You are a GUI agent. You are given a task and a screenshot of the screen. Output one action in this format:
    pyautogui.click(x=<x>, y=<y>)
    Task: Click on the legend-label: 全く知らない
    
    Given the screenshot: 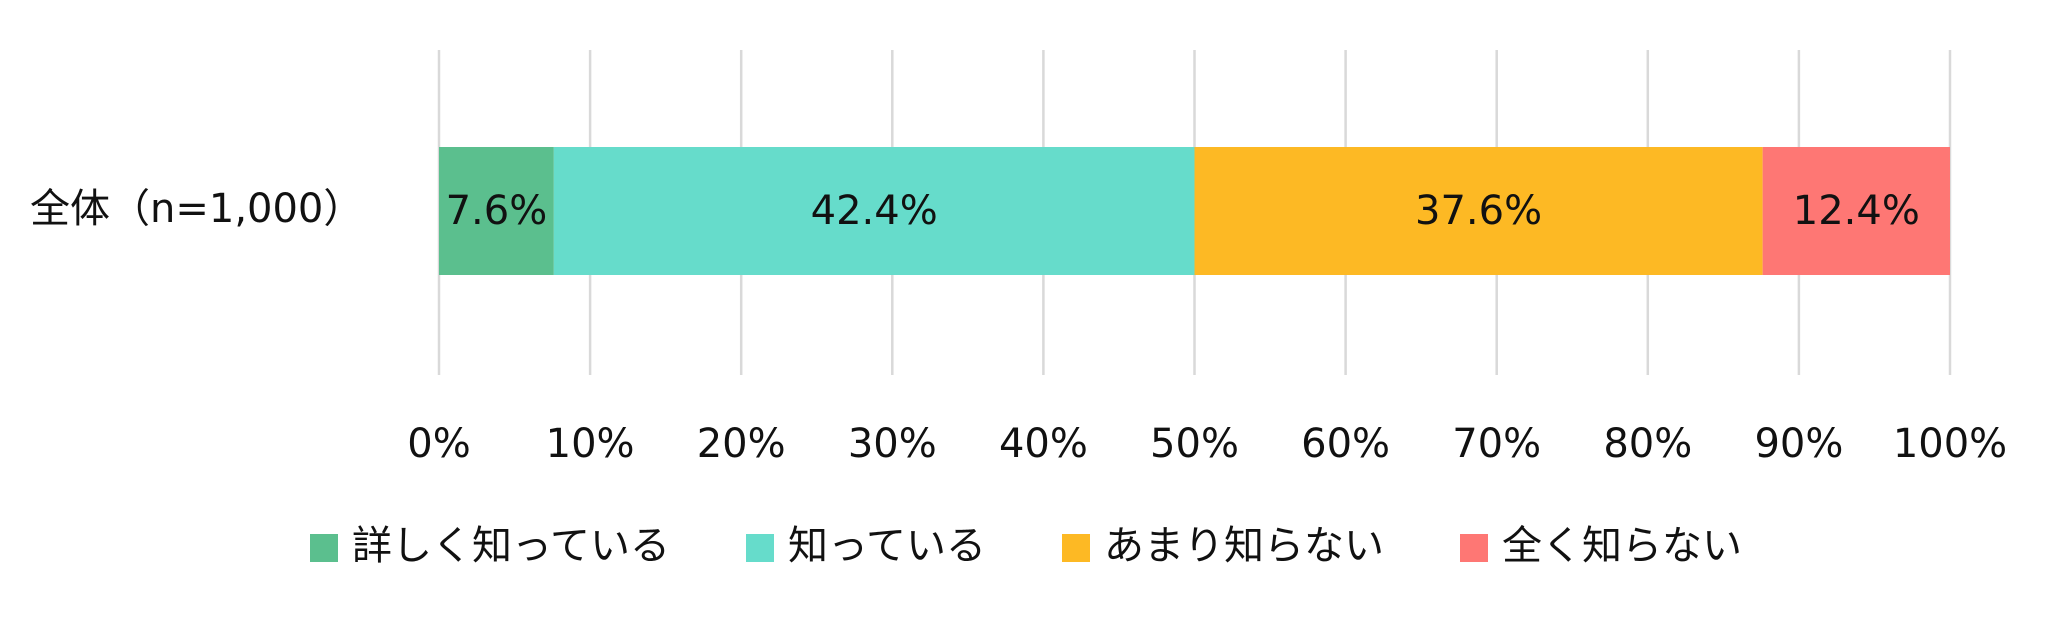 What is the action you would take?
    pyautogui.click(x=1622, y=546)
    